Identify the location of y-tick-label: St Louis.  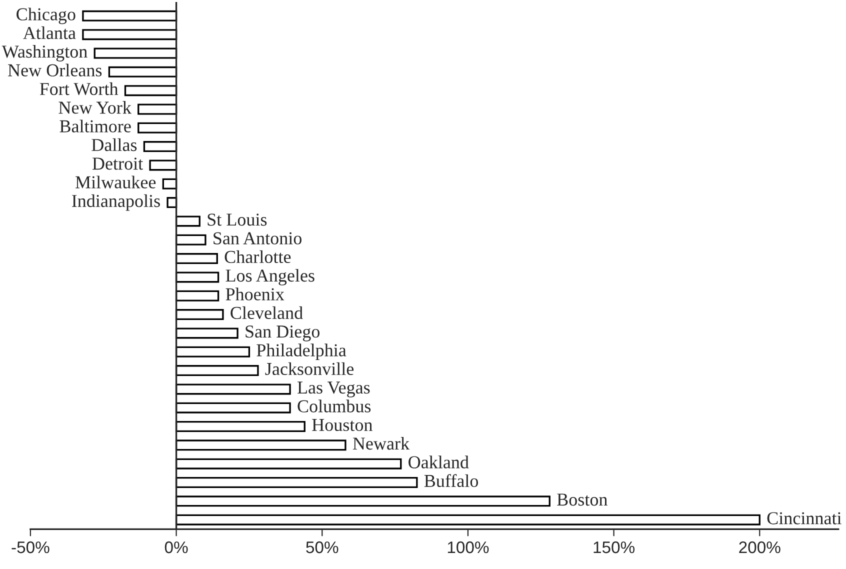
(237, 220).